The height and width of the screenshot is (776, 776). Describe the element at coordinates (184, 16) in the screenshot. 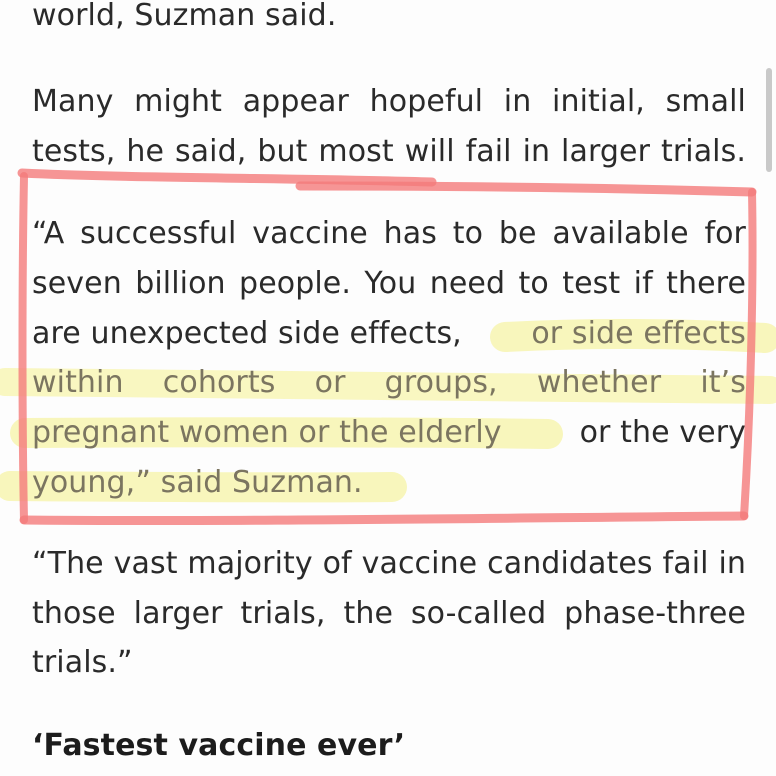

I see `text-line: world, Suzman said.` at that location.